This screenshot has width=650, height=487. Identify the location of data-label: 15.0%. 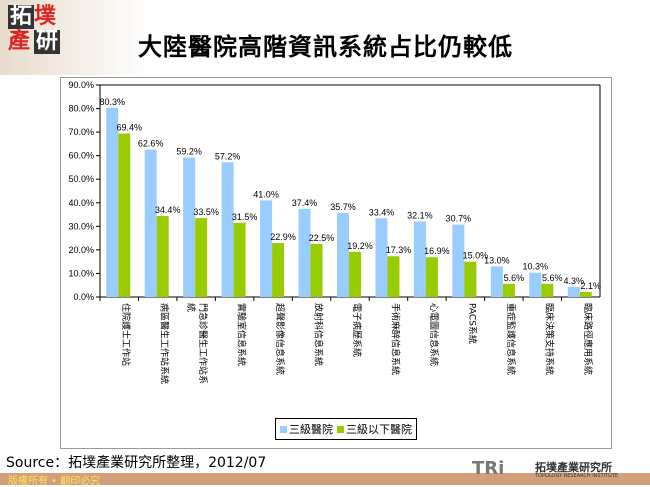
(476, 256).